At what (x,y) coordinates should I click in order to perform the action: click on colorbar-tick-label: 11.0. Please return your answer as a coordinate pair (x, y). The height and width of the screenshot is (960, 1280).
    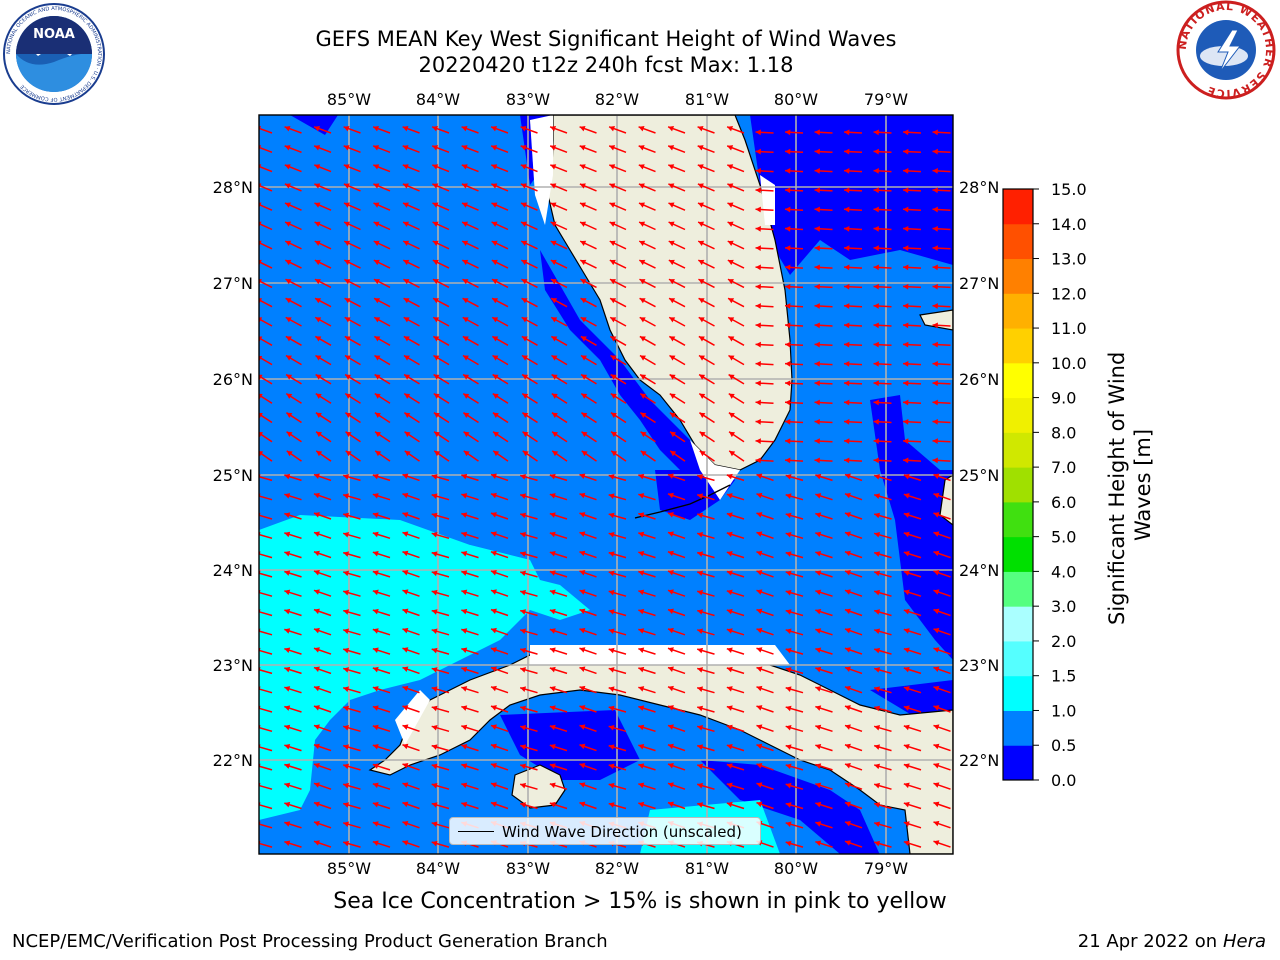
    Looking at the image, I should click on (1069, 328).